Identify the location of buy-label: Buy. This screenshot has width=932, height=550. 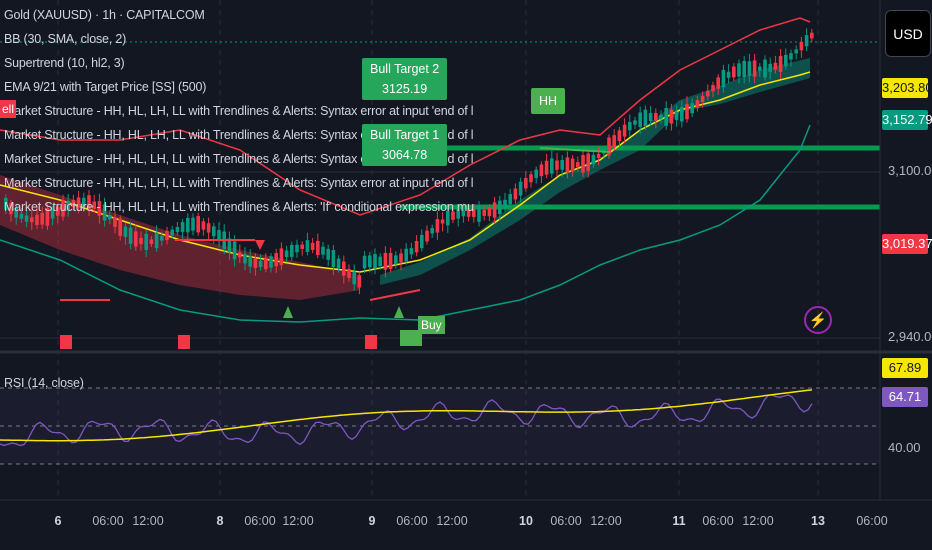
(431, 325).